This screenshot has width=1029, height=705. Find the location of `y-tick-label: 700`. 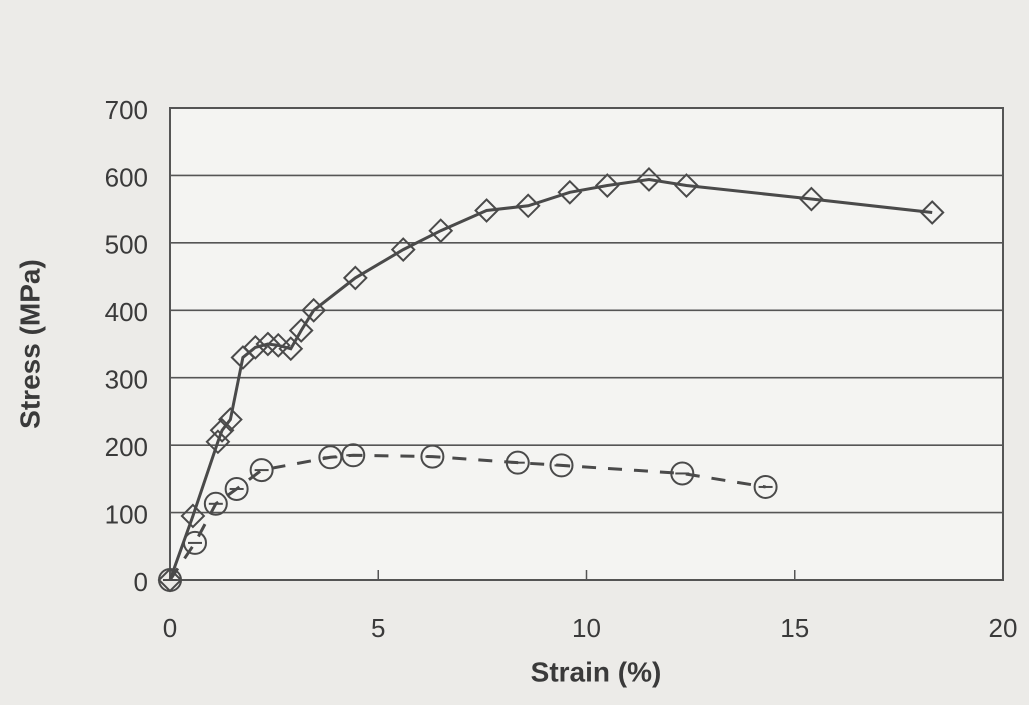

y-tick-label: 700 is located at coordinates (126, 110).